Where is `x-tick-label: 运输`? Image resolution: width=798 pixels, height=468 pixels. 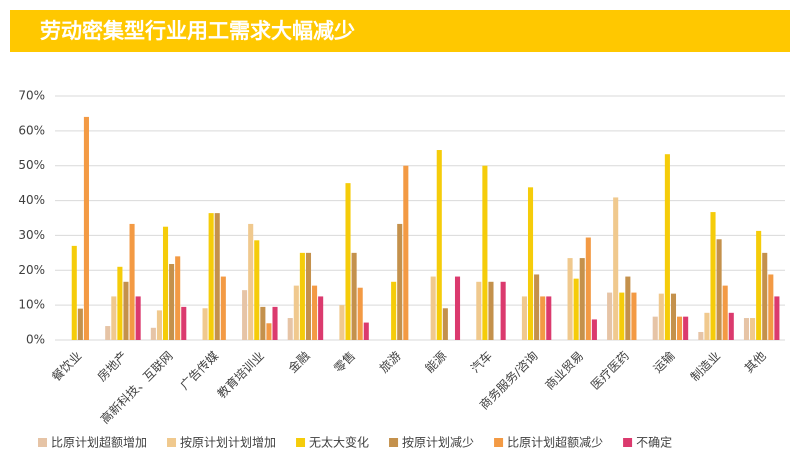 x-tick-label: 运输 is located at coordinates (664, 362).